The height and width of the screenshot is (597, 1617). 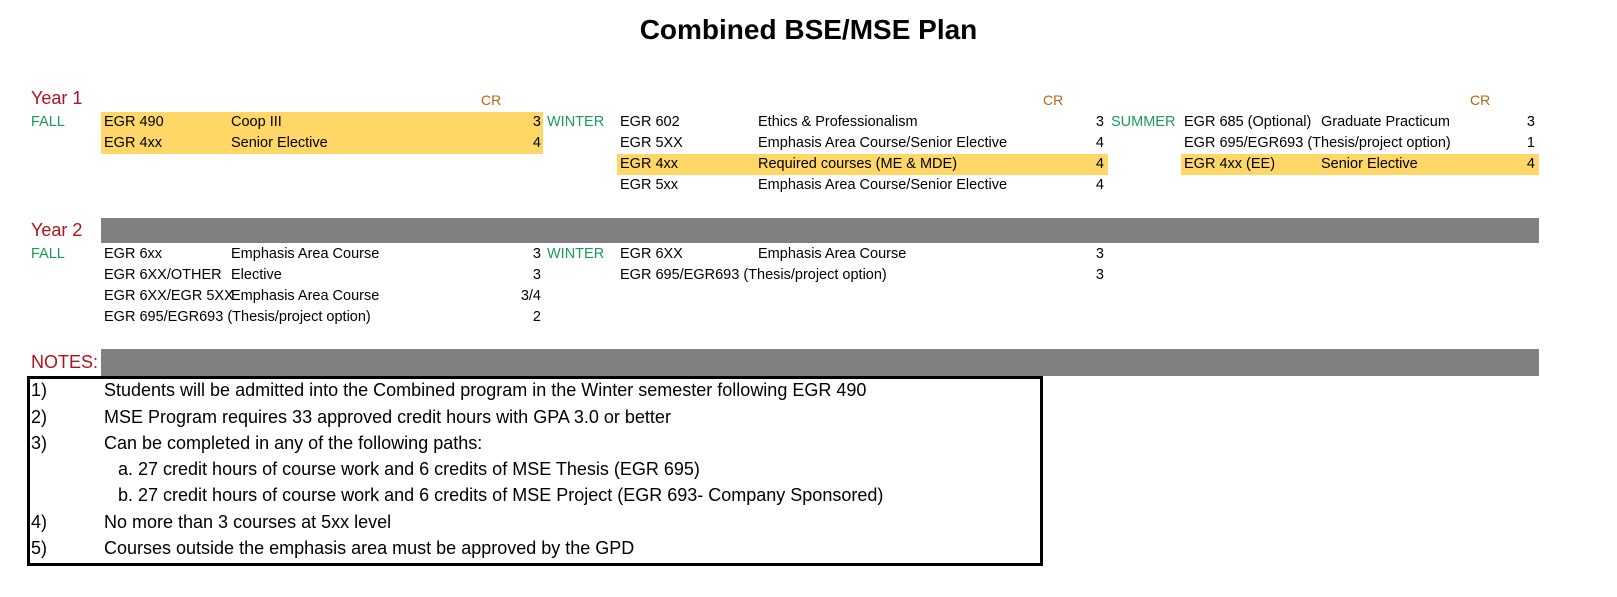 I want to click on course-title: Ethics & Professionalism, so click(x=838, y=122).